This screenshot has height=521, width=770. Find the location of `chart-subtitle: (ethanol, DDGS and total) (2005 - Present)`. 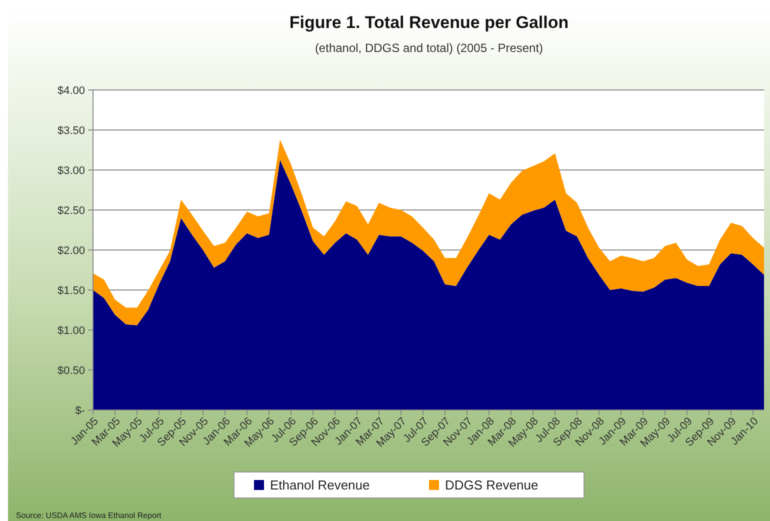

chart-subtitle: (ethanol, DDGS and total) (2005 - Present) is located at coordinates (429, 48).